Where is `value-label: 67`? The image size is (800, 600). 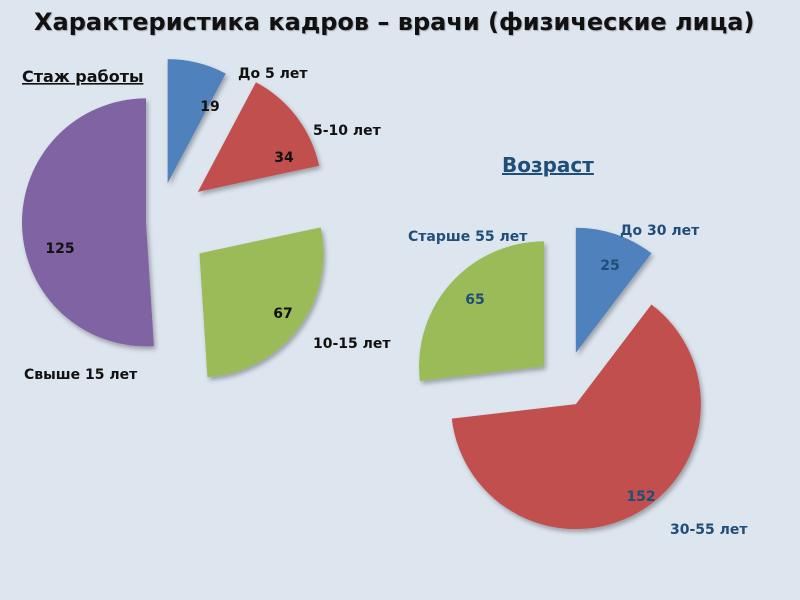 value-label: 67 is located at coordinates (282, 314).